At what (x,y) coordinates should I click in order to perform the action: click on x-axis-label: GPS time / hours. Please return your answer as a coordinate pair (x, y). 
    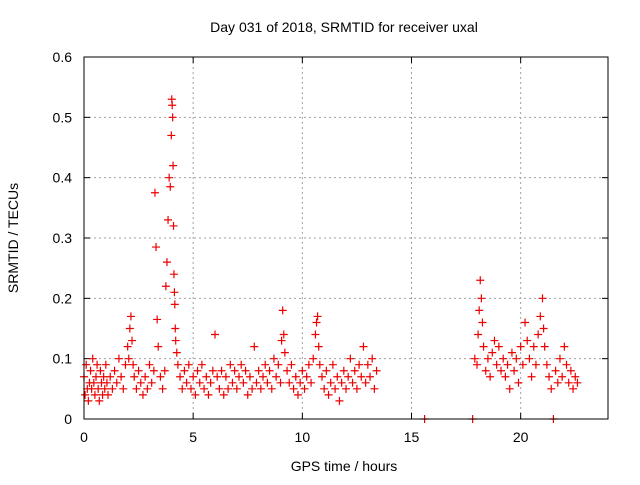
    Looking at the image, I should click on (344, 466).